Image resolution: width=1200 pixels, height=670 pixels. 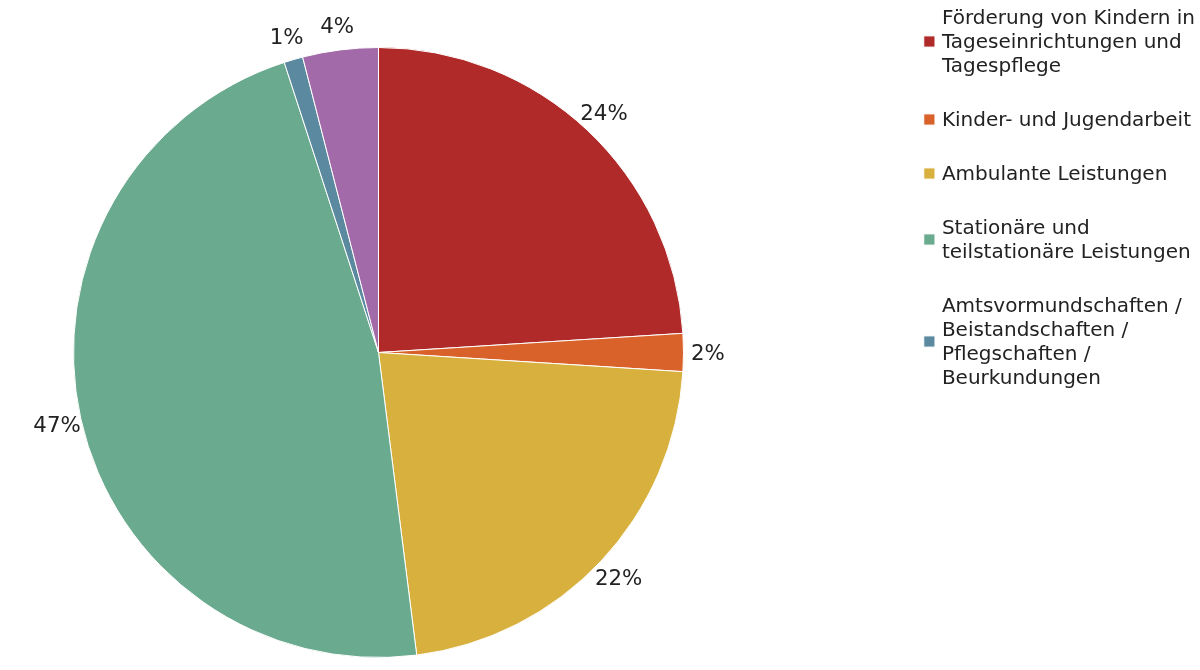 What do you see at coordinates (57, 424) in the screenshot?
I see `data-label: 47%` at bounding box center [57, 424].